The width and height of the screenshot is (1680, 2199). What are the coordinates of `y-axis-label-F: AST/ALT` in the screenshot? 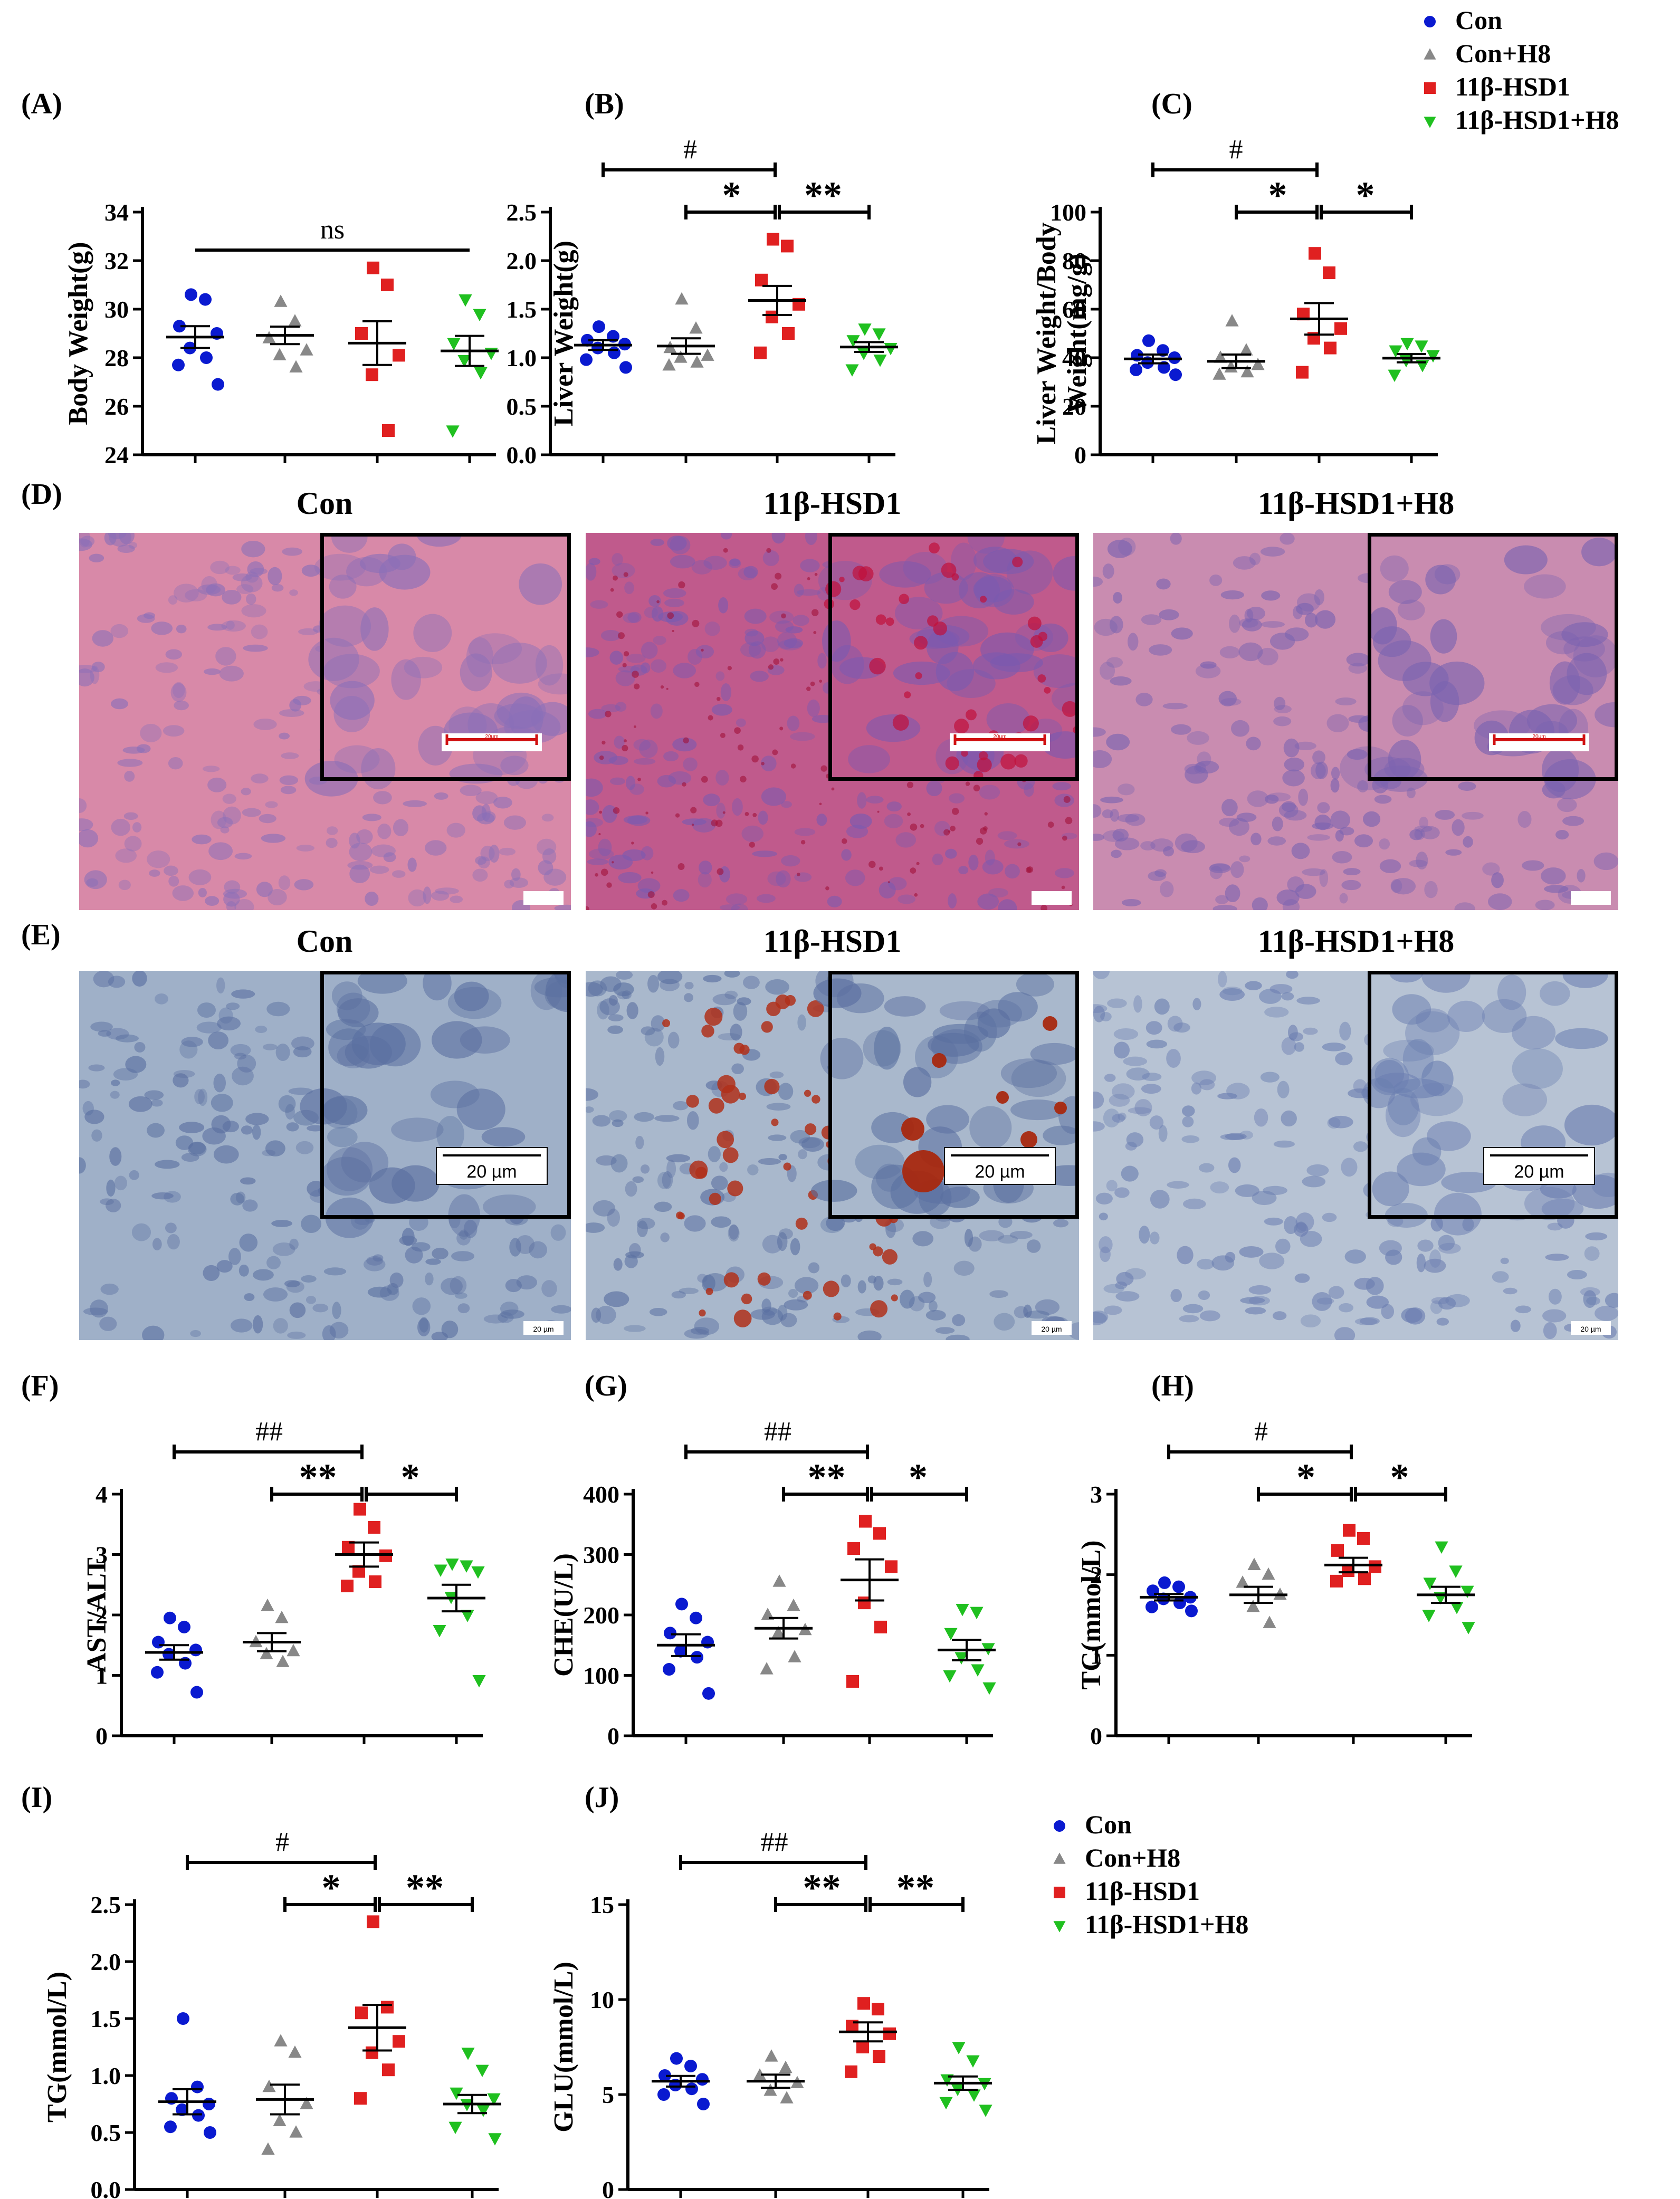 It's located at (97, 1614).